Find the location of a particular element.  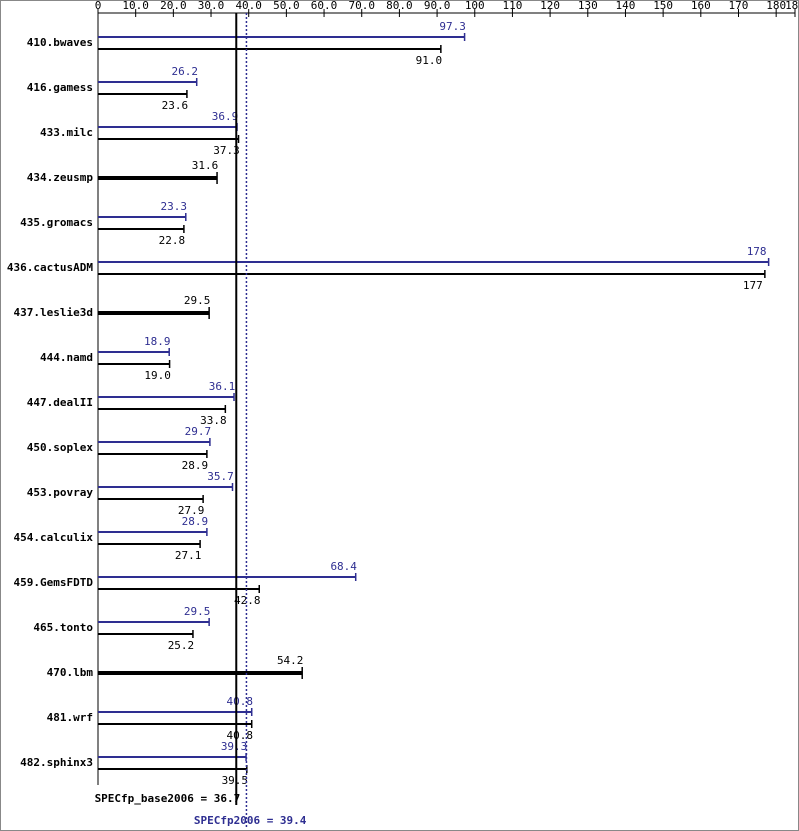

reference-label: SPECfp2006 = 39.4 is located at coordinates (250, 820).